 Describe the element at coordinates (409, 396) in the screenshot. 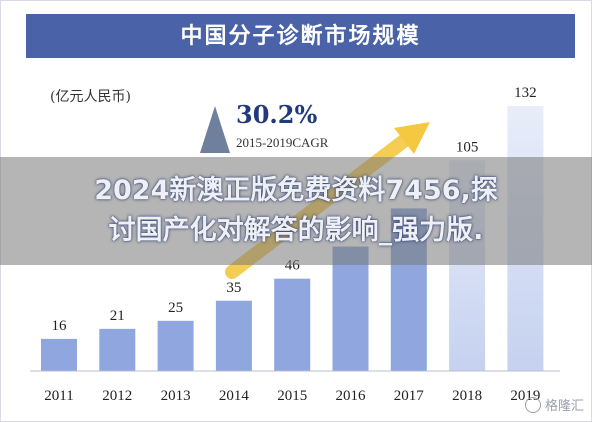

I see `x-tick-2017: 2017` at that location.